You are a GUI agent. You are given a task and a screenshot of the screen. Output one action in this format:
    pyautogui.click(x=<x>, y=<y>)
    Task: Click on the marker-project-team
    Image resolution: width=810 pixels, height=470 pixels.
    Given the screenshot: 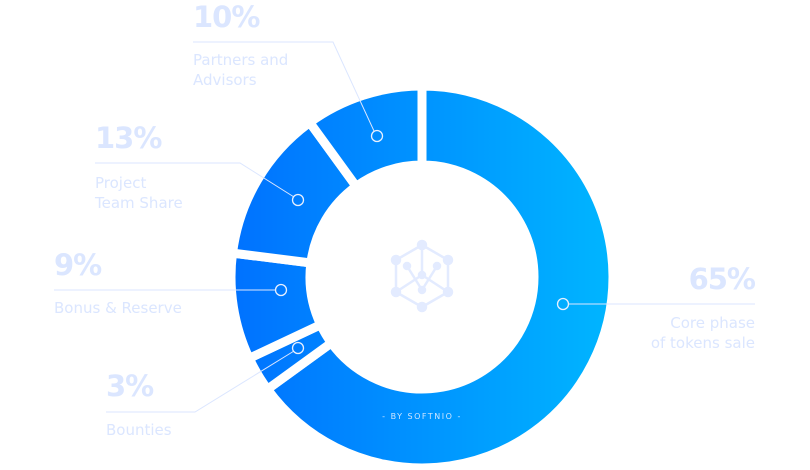 What is the action you would take?
    pyautogui.click(x=298, y=200)
    